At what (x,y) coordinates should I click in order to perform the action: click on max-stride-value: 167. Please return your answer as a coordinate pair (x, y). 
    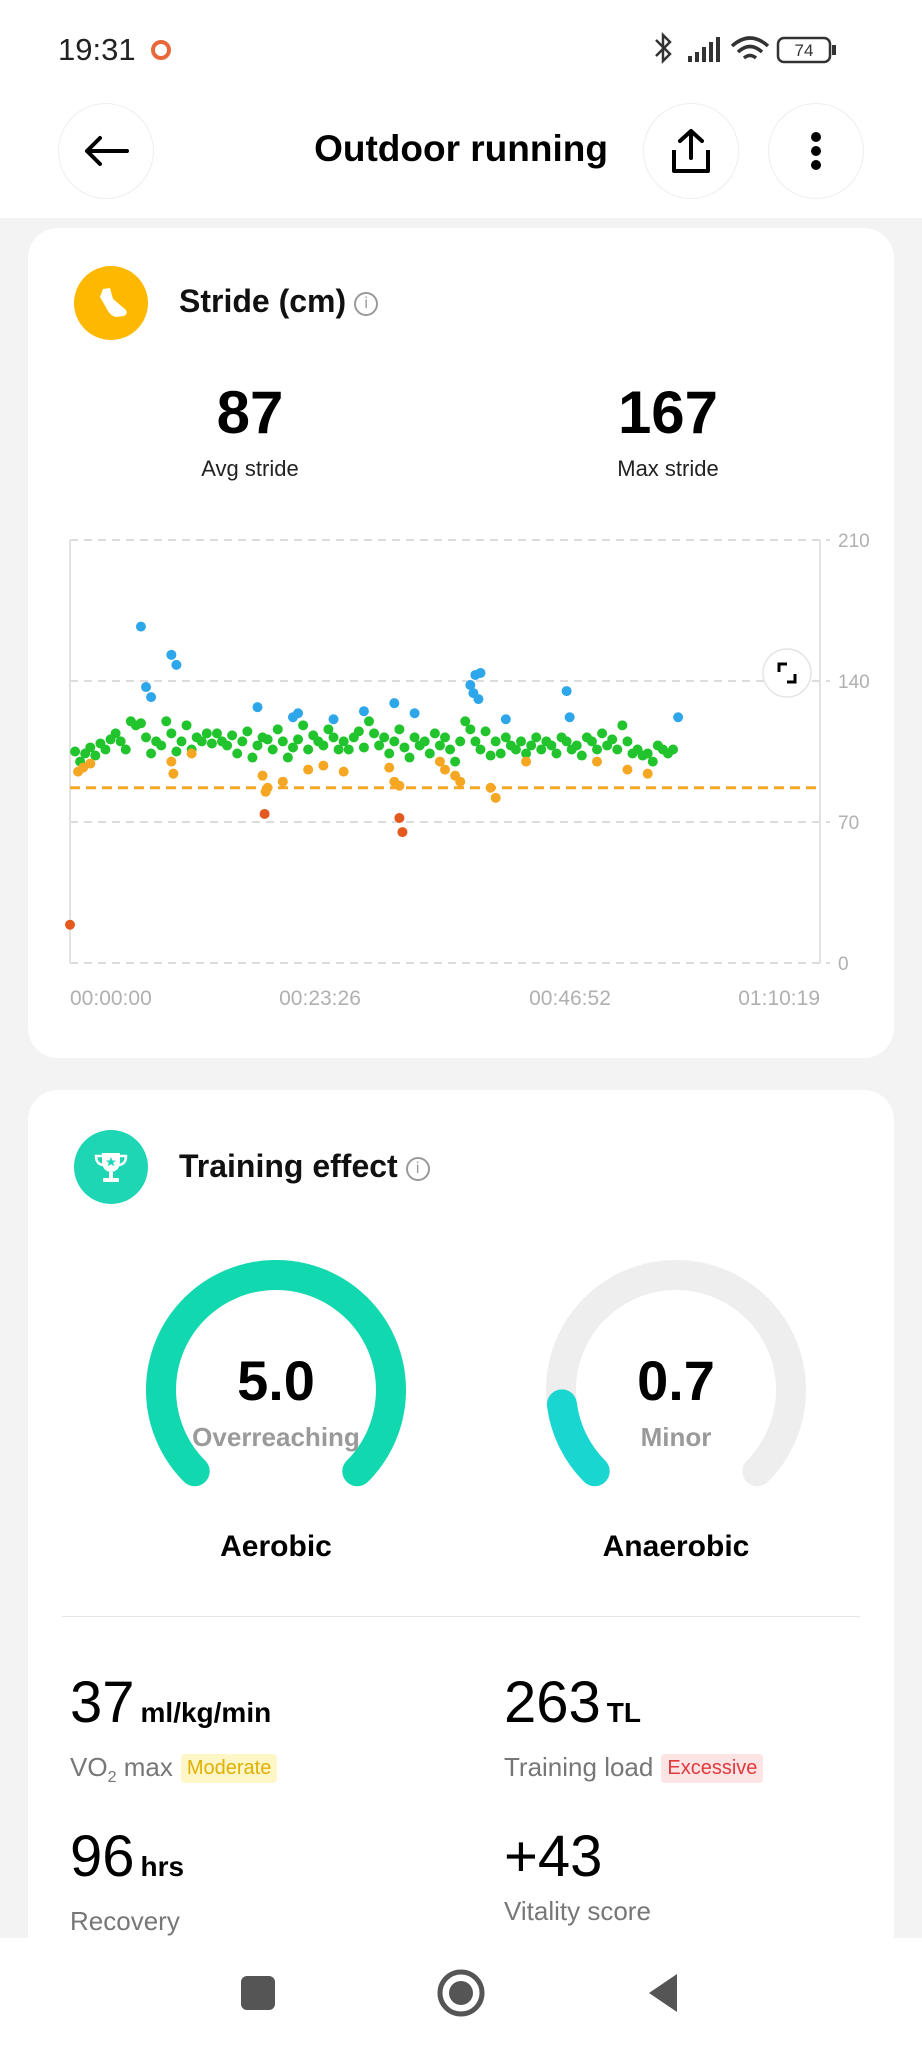
    Looking at the image, I should click on (668, 412).